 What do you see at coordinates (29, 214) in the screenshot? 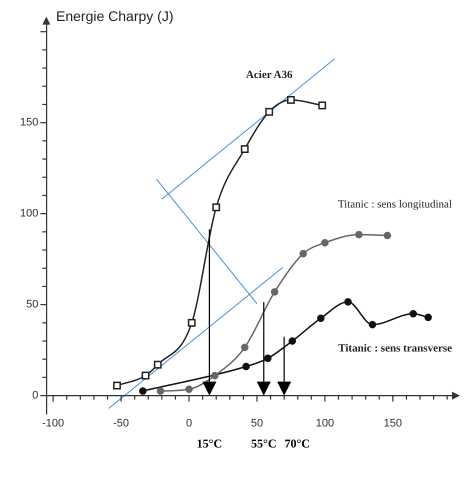
I see `y-tick-label: 100` at bounding box center [29, 214].